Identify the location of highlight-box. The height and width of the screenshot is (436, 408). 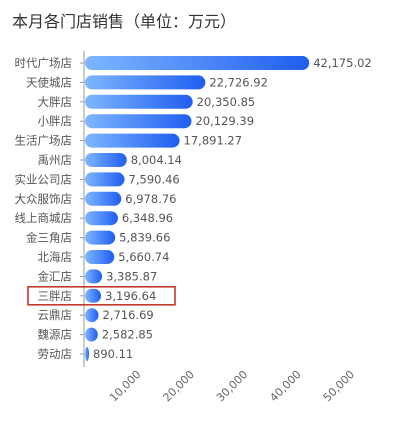
(101, 295).